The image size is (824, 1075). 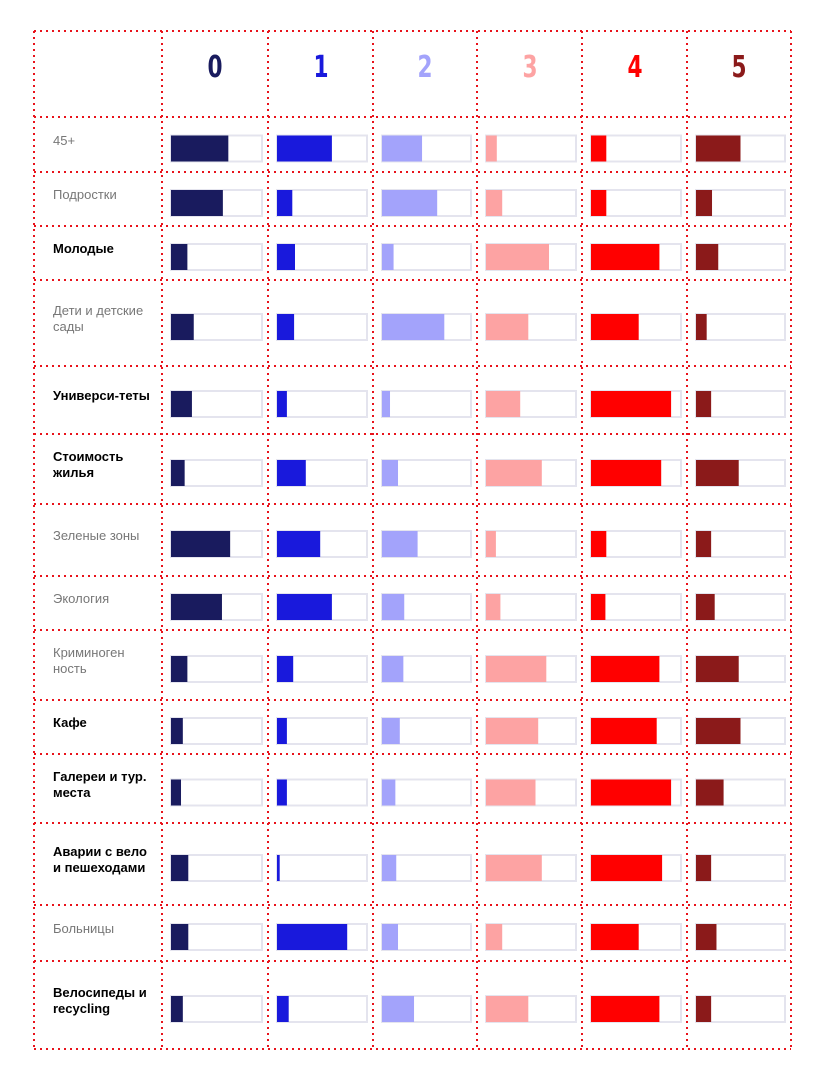 I want to click on row-label: Экология, so click(x=81, y=598).